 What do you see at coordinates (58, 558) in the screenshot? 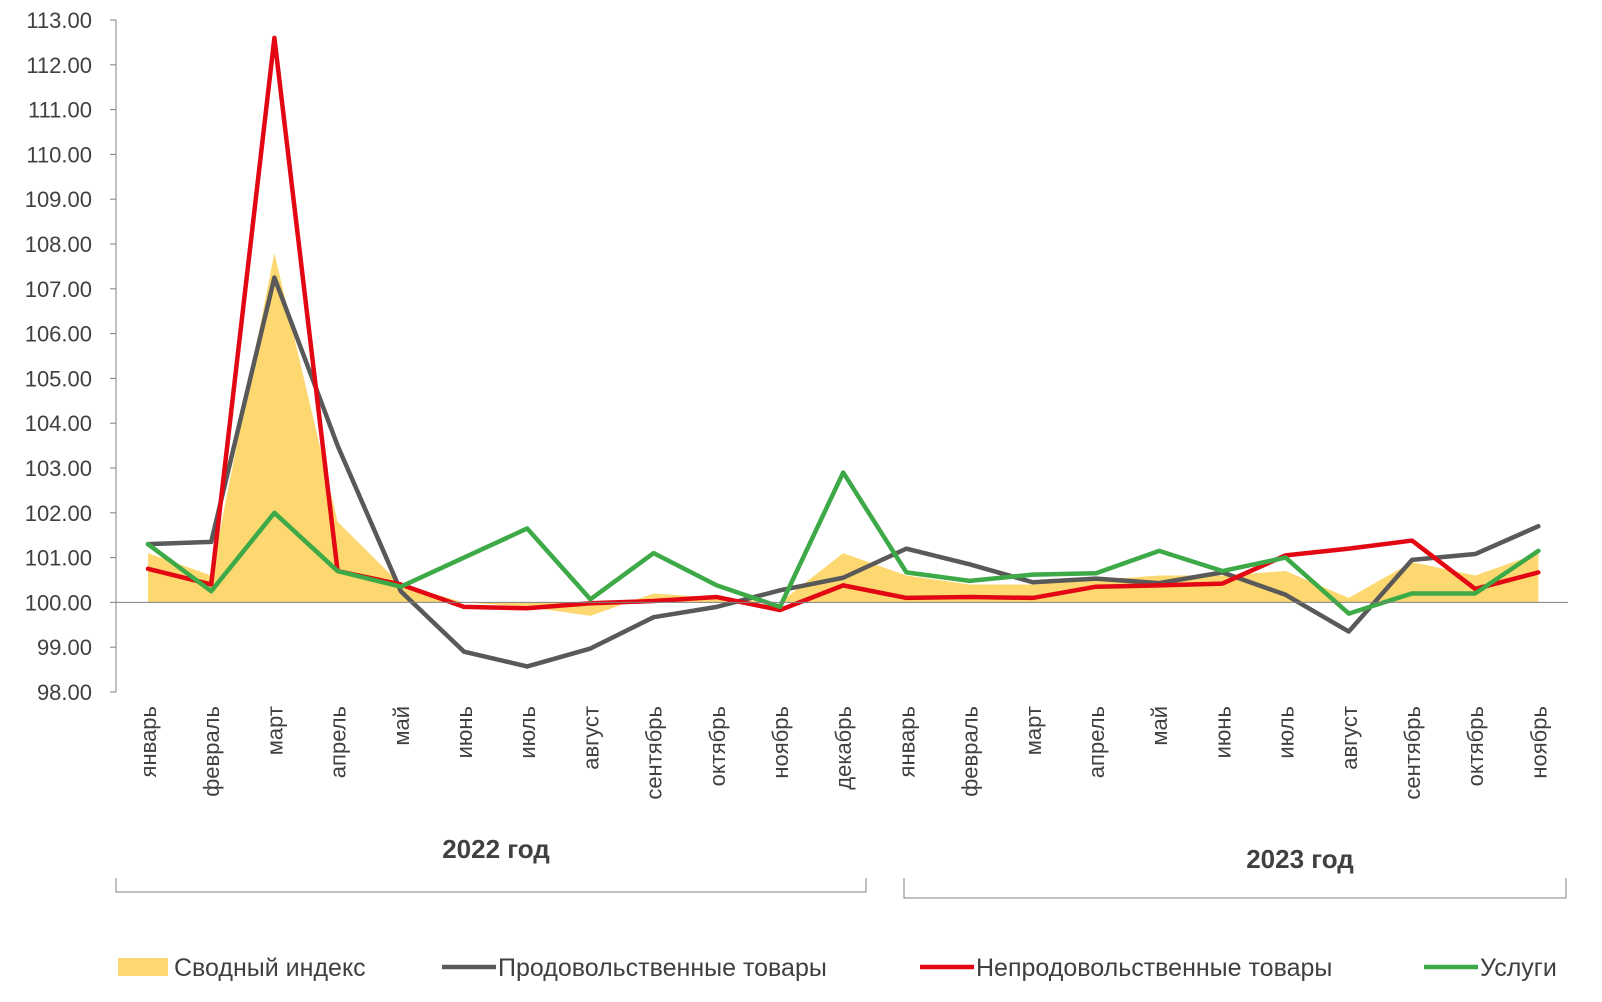
I see `y-tick-label: 101.00` at bounding box center [58, 558].